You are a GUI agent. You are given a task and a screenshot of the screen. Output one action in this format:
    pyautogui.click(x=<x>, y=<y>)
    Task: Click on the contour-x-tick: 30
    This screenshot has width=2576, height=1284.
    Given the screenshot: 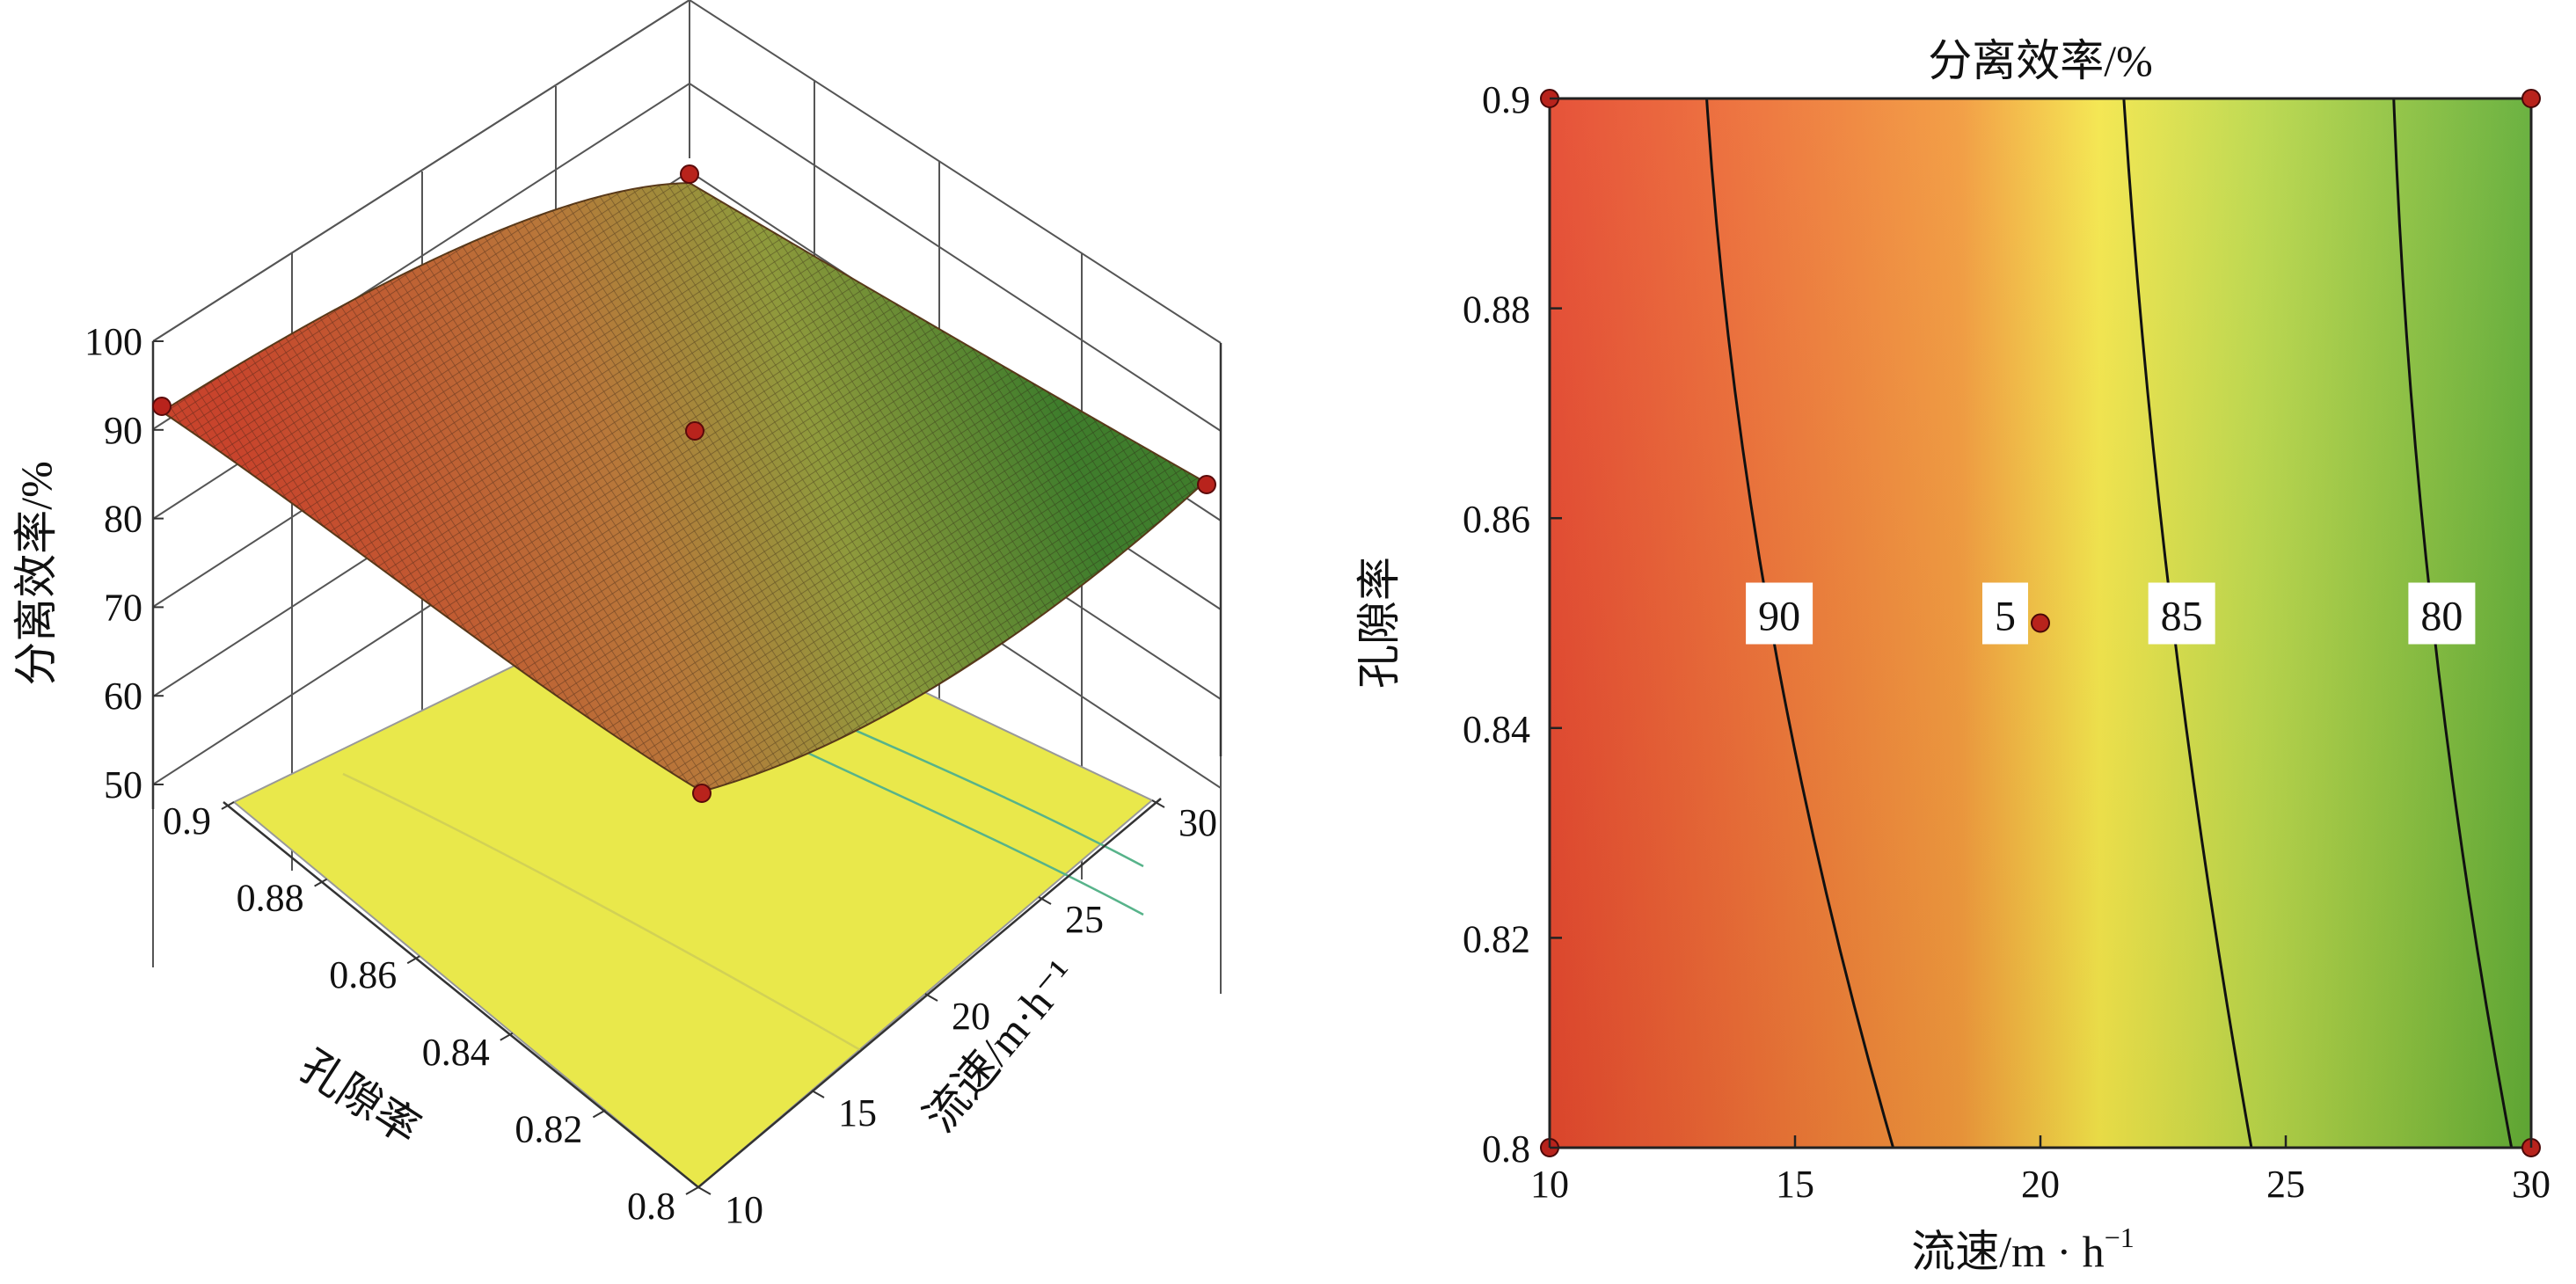 What is the action you would take?
    pyautogui.click(x=2531, y=1170)
    